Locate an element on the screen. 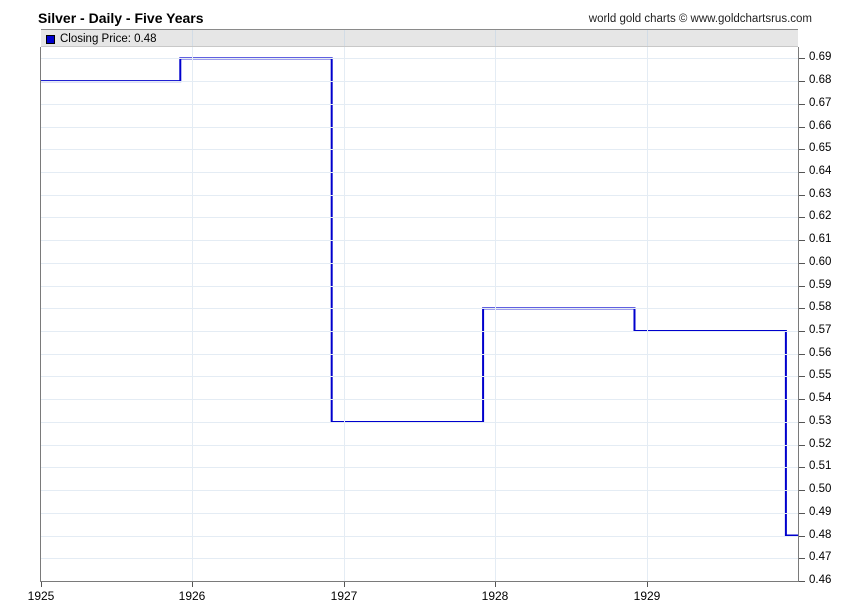 Image resolution: width=850 pixels, height=616 pixels. y-tick-label: 0.49 is located at coordinates (820, 512).